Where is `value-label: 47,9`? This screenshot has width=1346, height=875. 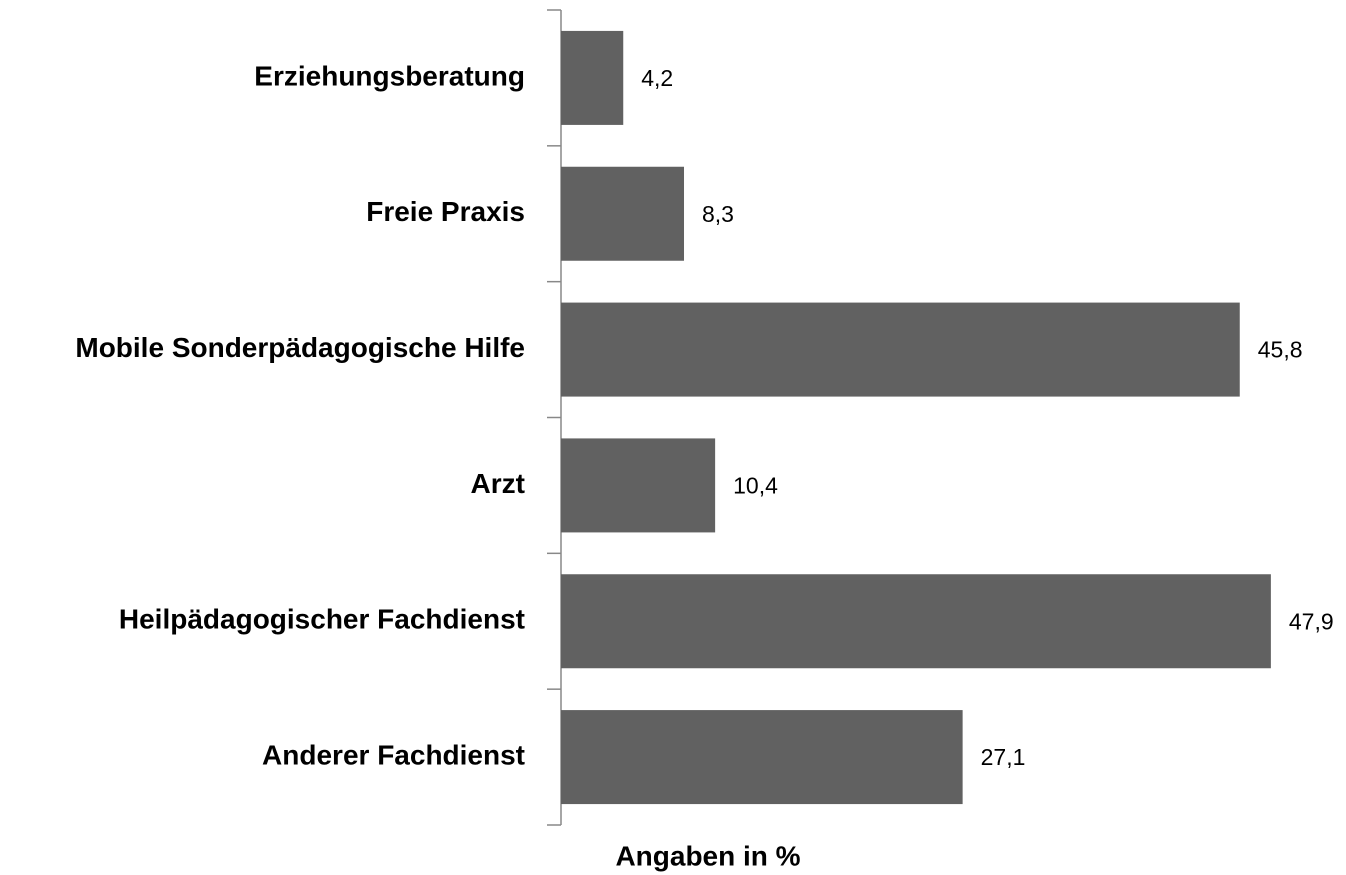 value-label: 47,9 is located at coordinates (1311, 621).